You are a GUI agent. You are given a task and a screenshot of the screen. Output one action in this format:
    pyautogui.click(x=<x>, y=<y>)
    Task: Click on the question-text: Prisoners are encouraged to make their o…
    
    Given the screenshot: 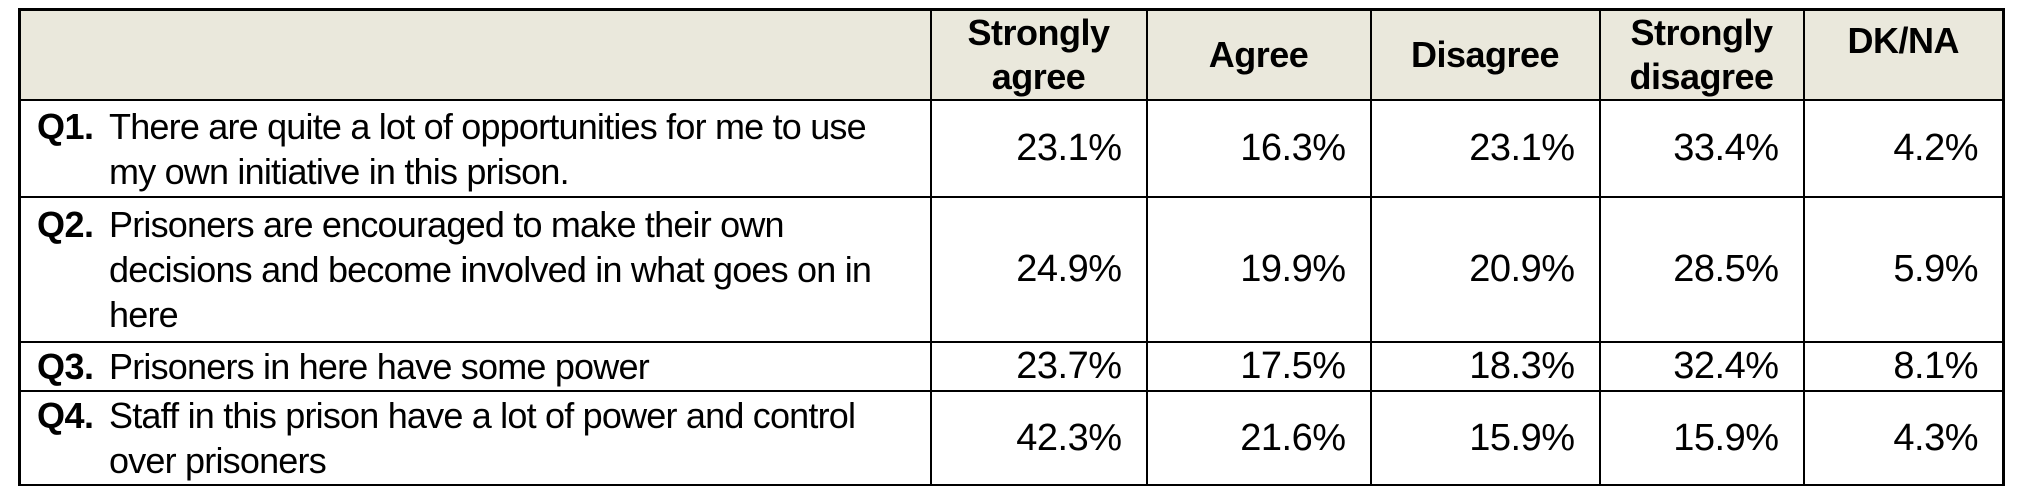 What is the action you would take?
    pyautogui.click(x=490, y=269)
    